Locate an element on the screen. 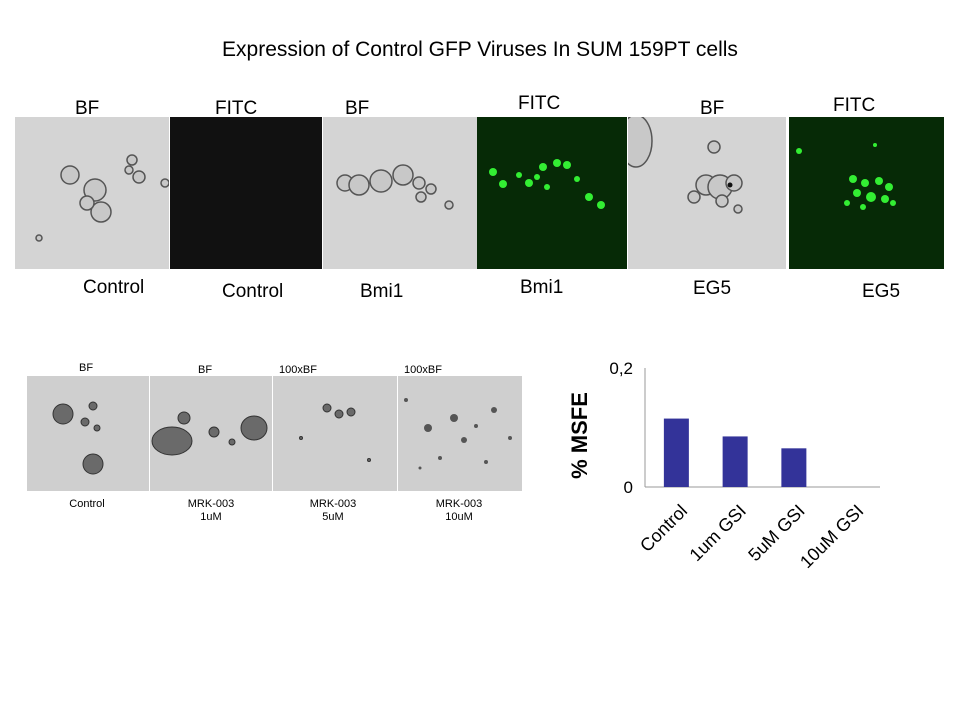 This screenshot has height=720, width=960. caption-bottom-5um-line2: 5uM is located at coordinates (333, 517).